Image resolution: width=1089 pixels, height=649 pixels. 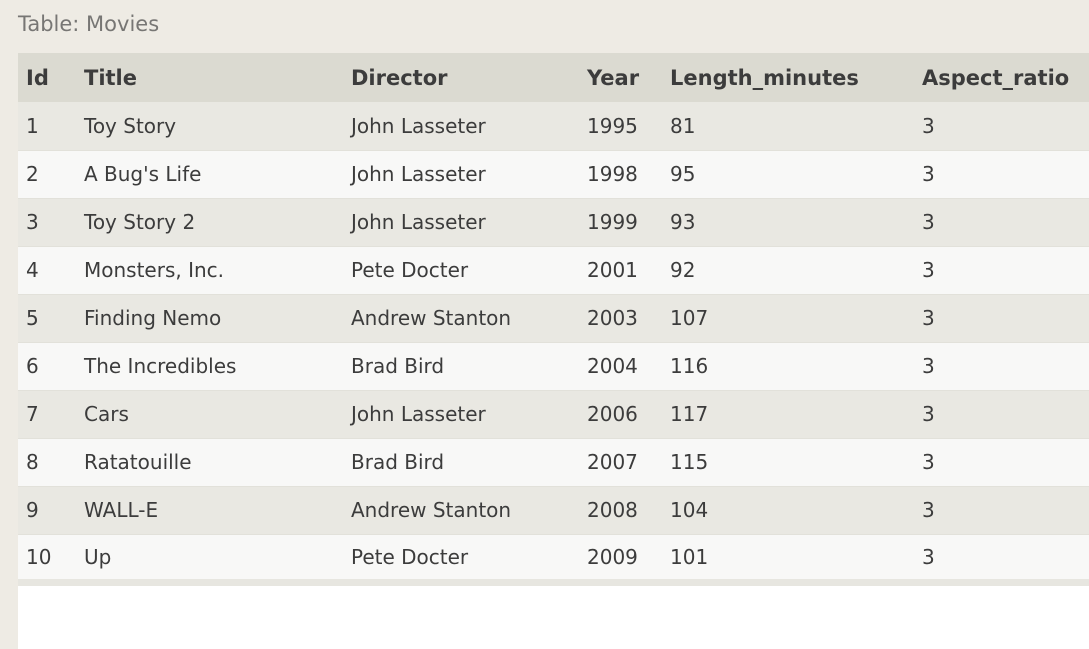 I want to click on table-row: 1 Toy Story John Lasseter 1995 81 3, so click(x=553, y=126).